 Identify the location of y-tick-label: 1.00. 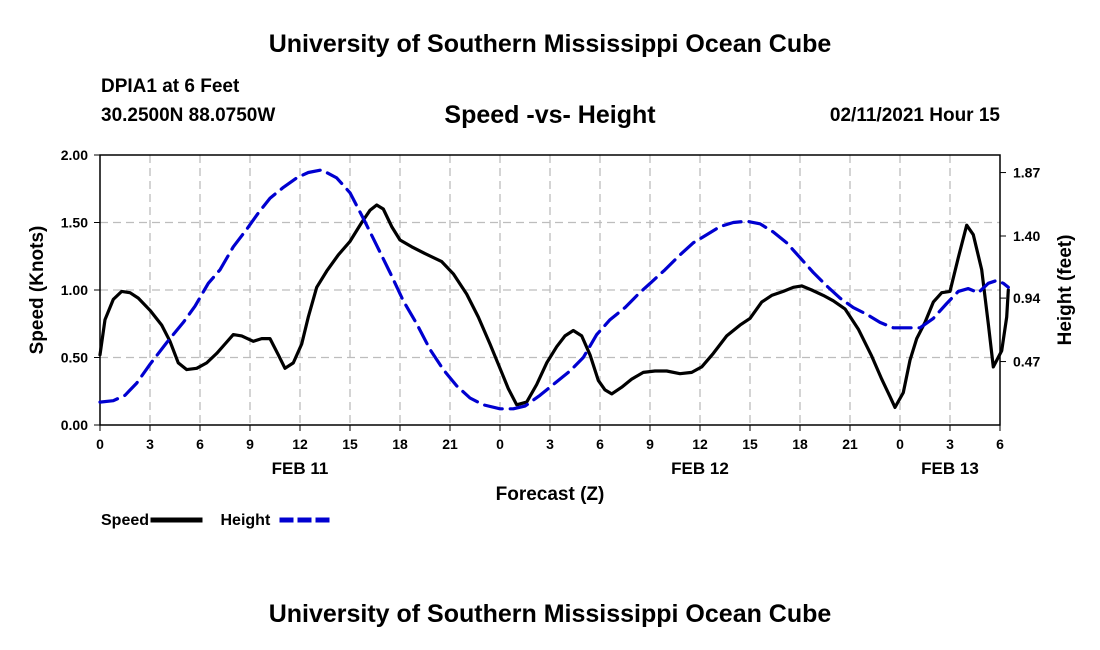
(74, 290).